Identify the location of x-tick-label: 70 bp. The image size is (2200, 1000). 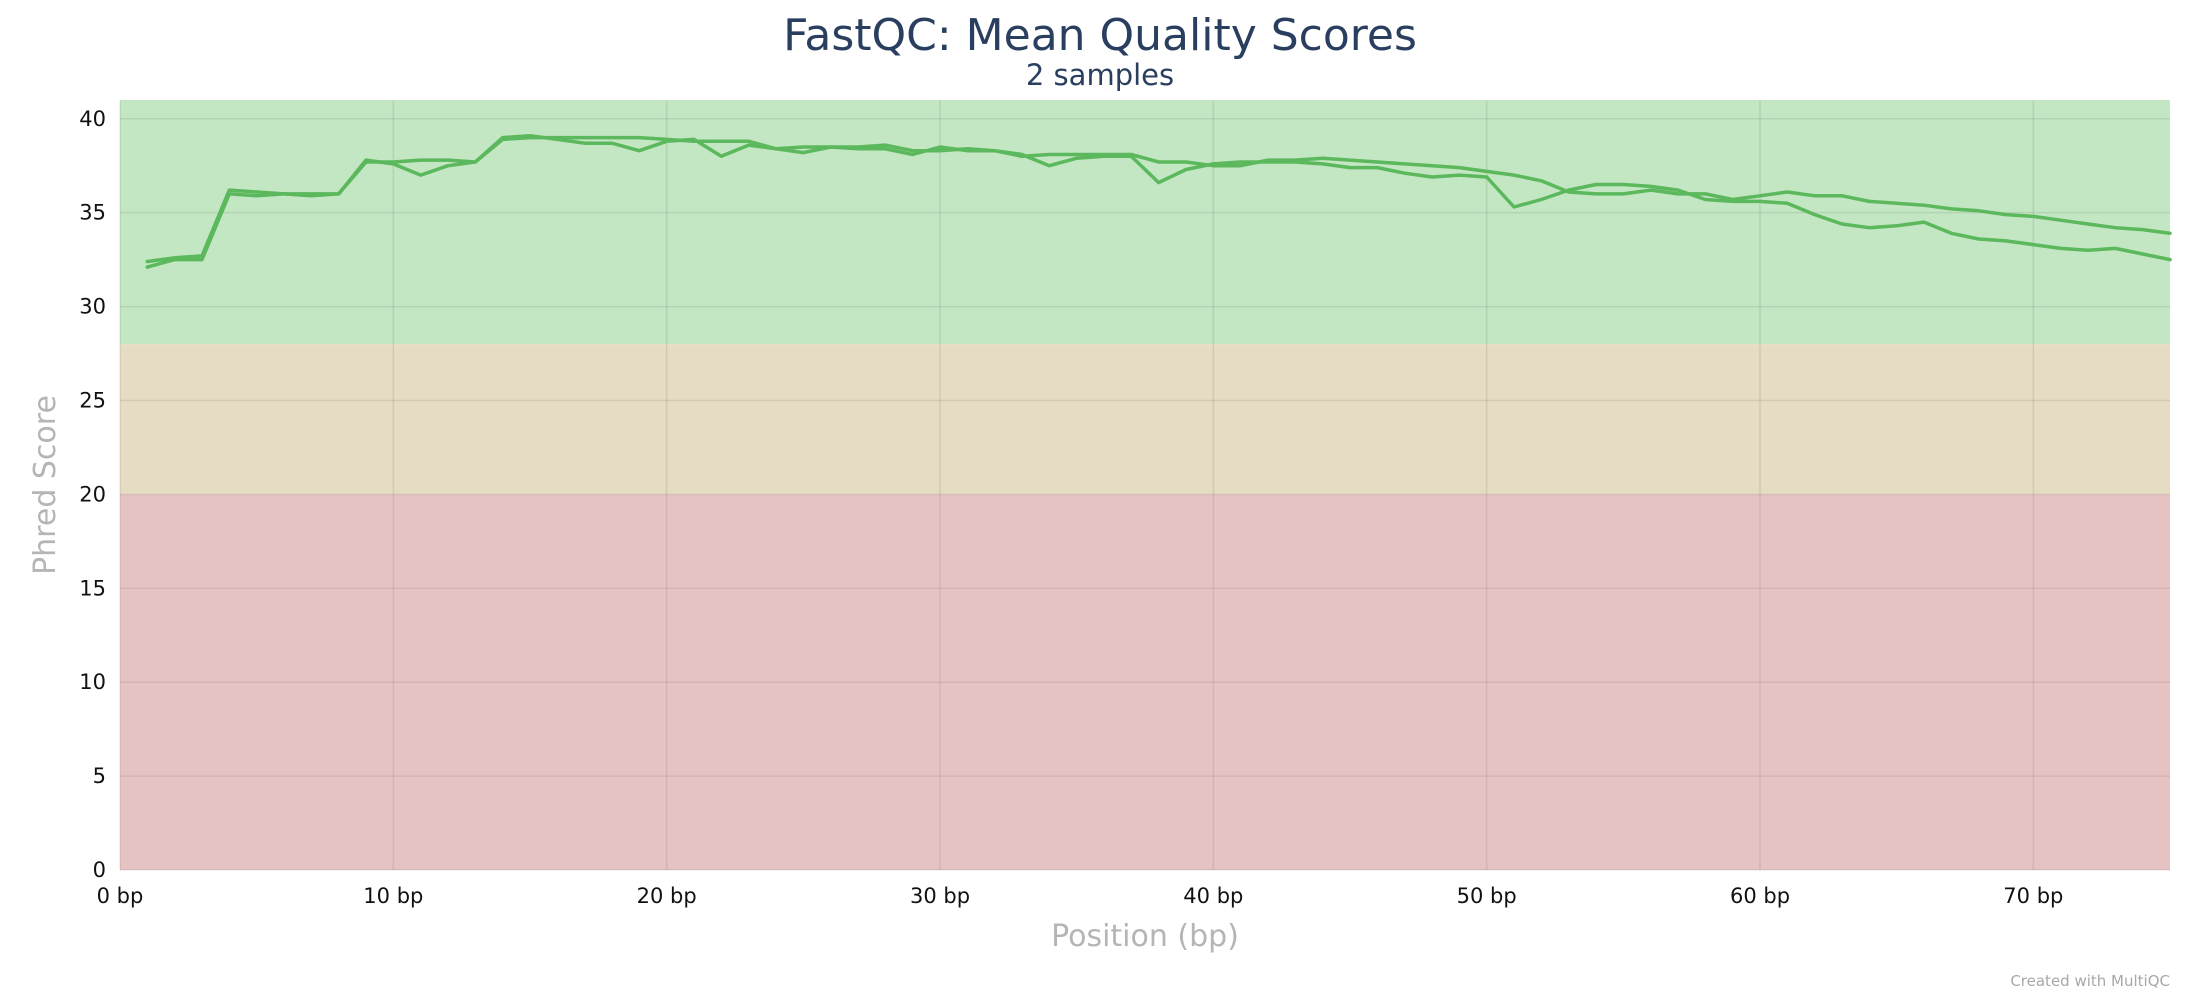
(2033, 896).